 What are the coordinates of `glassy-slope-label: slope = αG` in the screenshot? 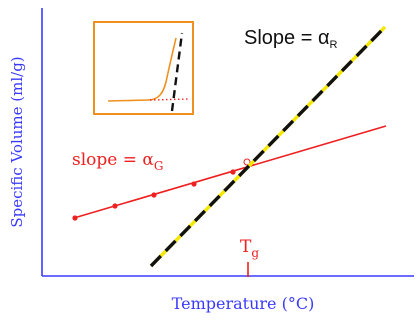 It's located at (117, 161).